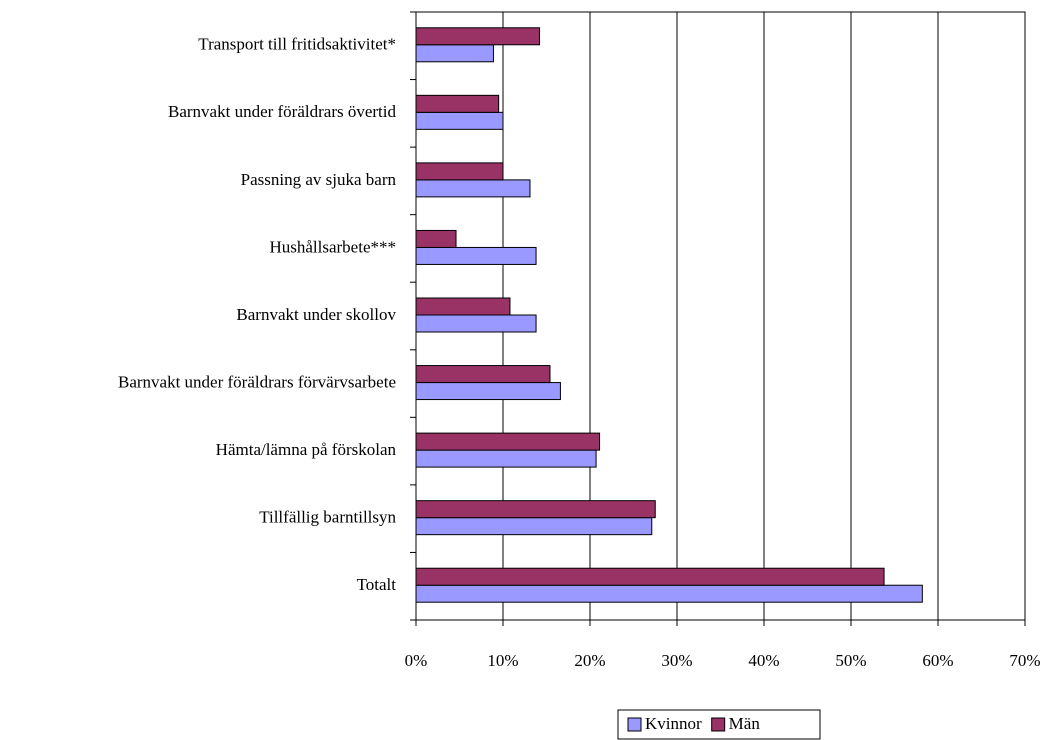 The height and width of the screenshot is (740, 1050). Describe the element at coordinates (316, 314) in the screenshot. I see `y-tick-label: Barnvakt under skollov` at that location.